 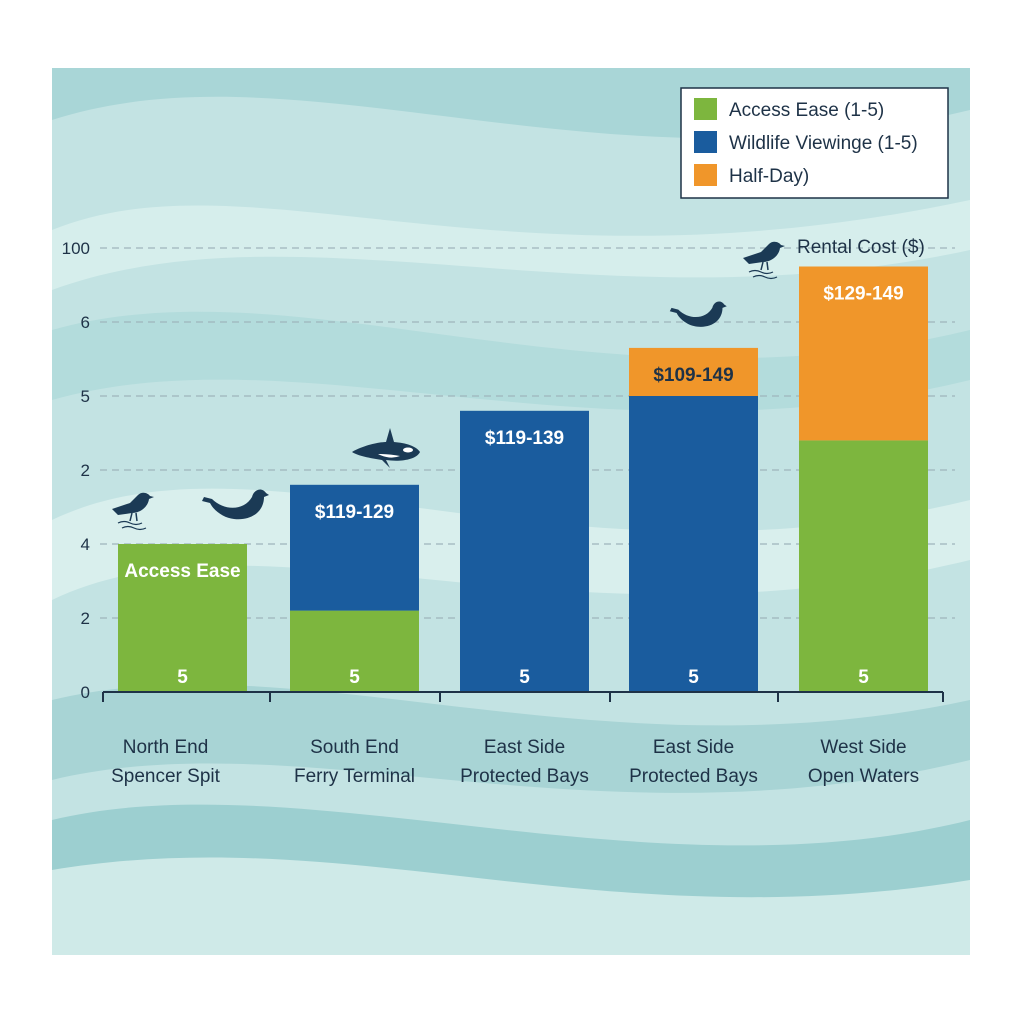 I want to click on y-tick-label: 4, so click(x=85, y=544).